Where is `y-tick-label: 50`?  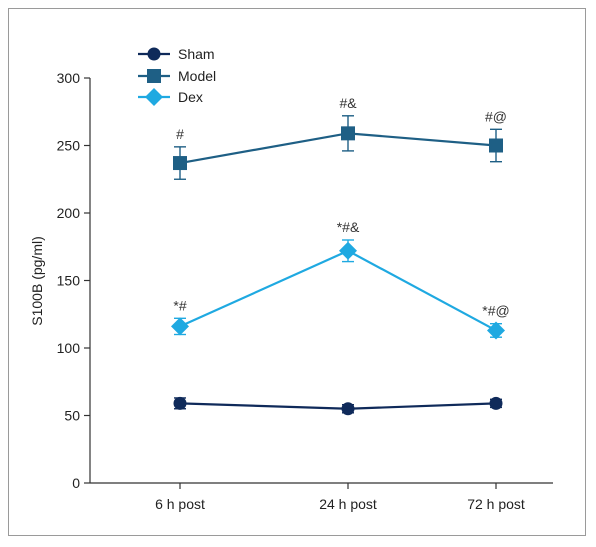
y-tick-label: 50 is located at coordinates (72, 416).